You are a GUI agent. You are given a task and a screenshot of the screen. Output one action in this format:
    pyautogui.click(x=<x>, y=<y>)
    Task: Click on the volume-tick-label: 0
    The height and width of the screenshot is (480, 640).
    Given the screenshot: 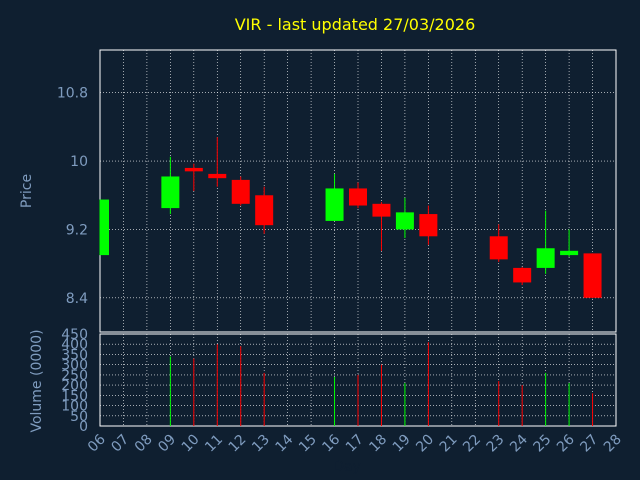 What is the action you would take?
    pyautogui.click(x=83, y=427)
    